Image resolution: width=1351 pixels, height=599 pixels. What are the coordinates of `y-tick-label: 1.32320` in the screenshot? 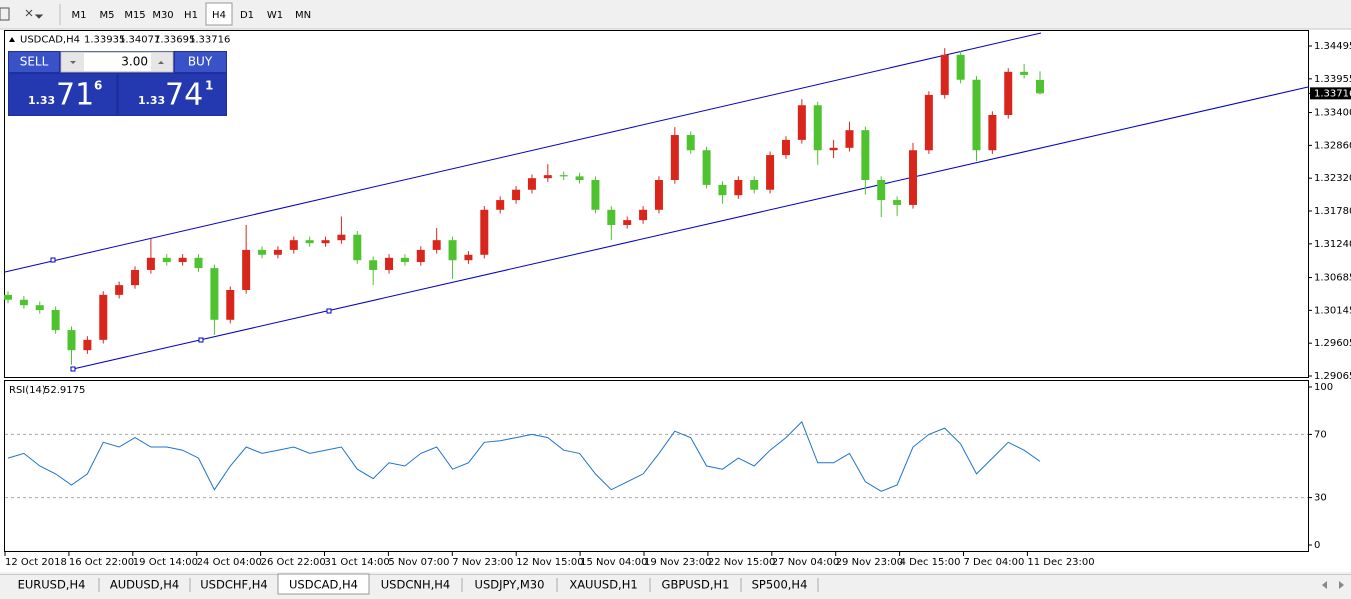 It's located at (1332, 178).